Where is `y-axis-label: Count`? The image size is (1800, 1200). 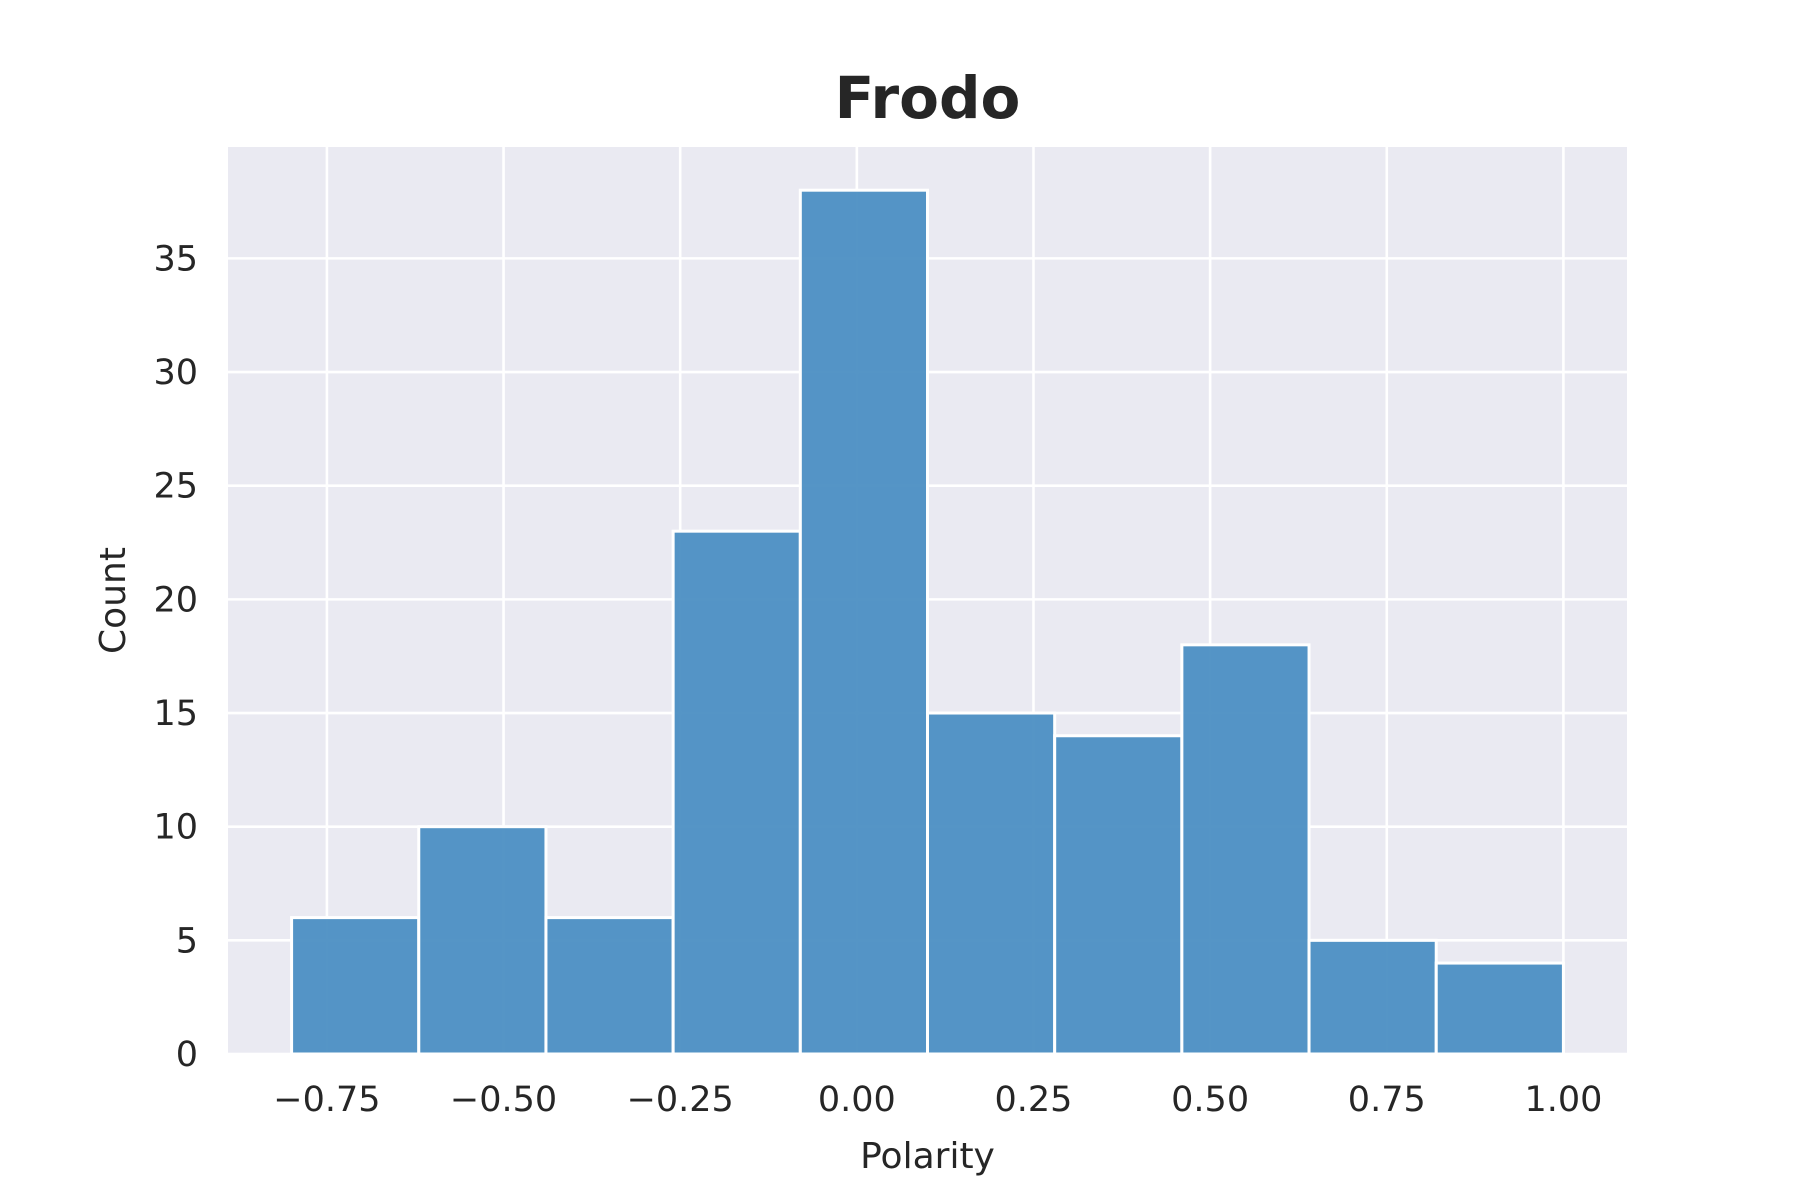
y-axis-label: Count is located at coordinates (113, 600).